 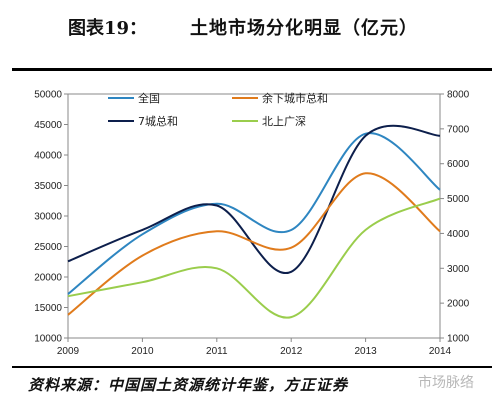 I want to click on y-left-tick-label: 15000, so click(x=48, y=308).